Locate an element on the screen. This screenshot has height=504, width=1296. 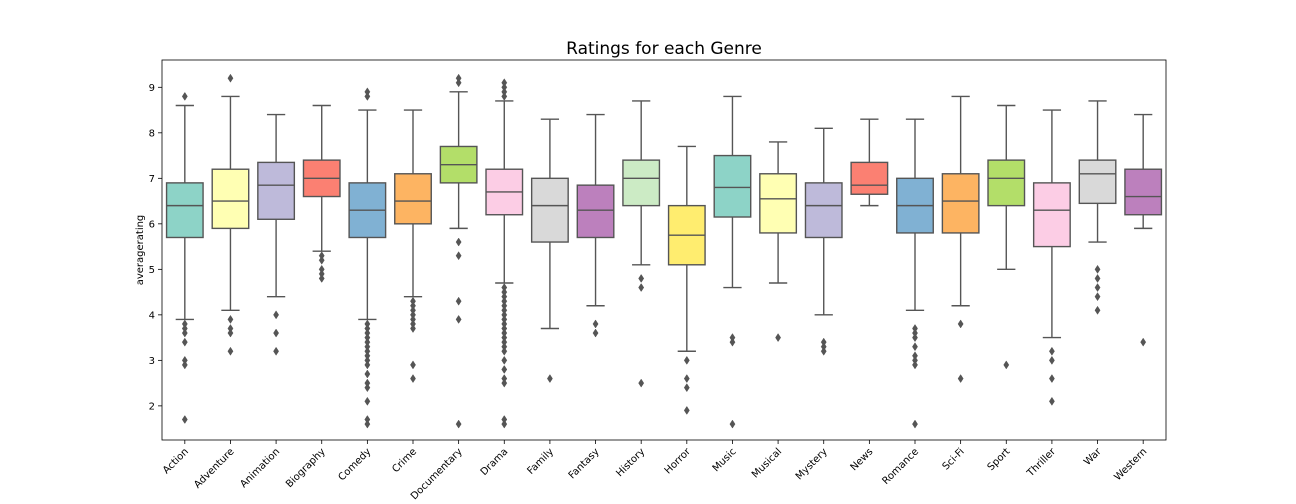
x-tick-label: Horror is located at coordinates (678, 461).